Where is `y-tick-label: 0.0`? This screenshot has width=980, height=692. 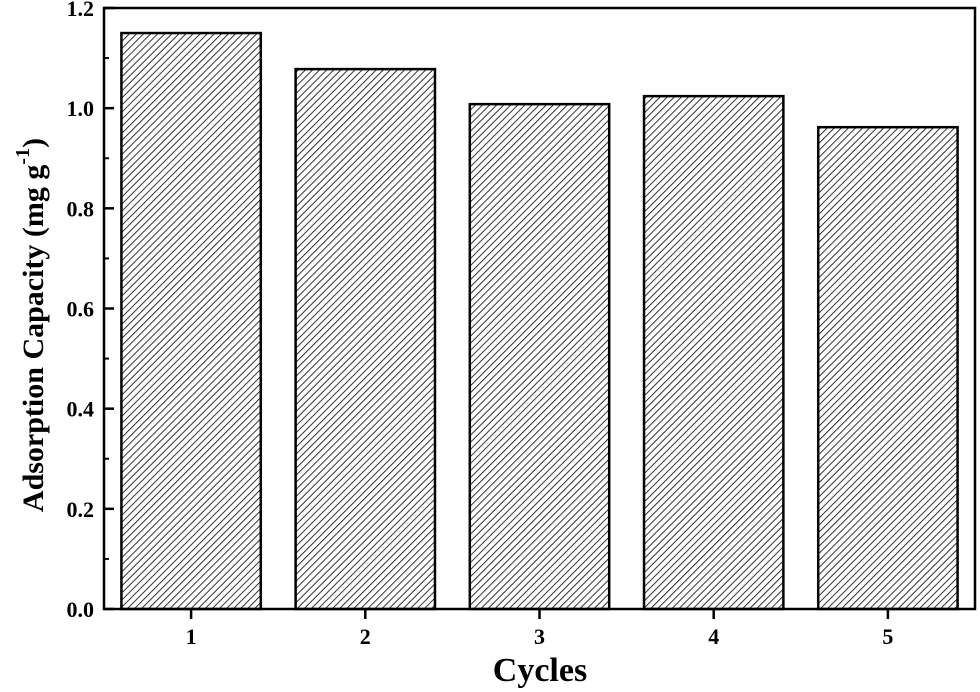 y-tick-label: 0.0 is located at coordinates (81, 609).